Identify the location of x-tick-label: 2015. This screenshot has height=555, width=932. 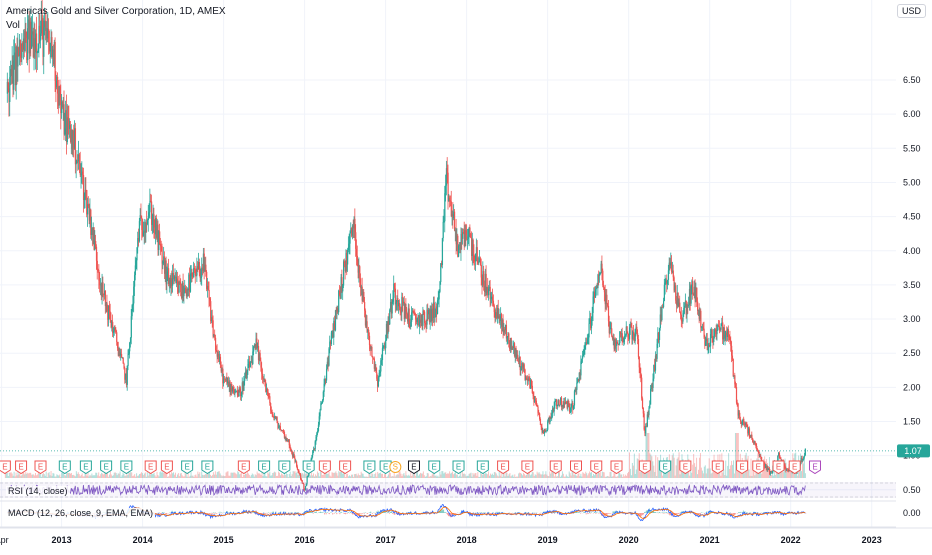
(224, 540).